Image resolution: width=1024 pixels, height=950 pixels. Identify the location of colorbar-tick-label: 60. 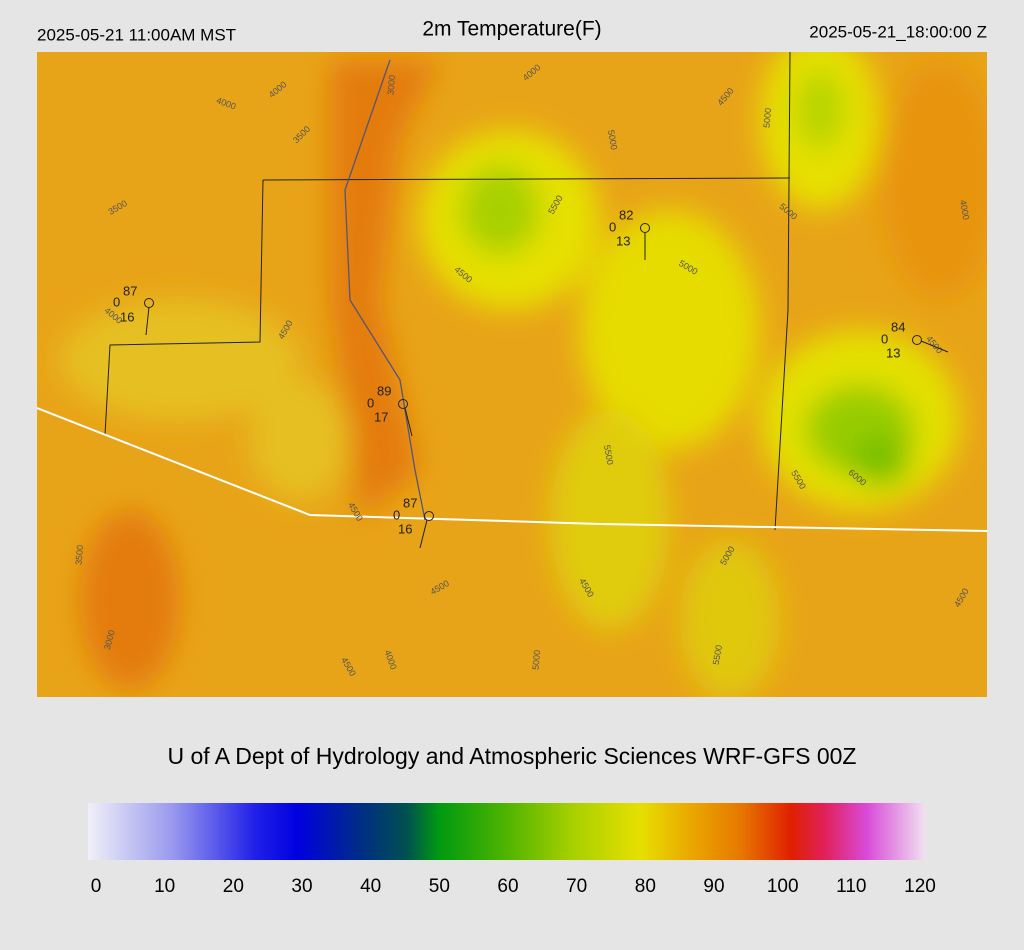
(507, 886).